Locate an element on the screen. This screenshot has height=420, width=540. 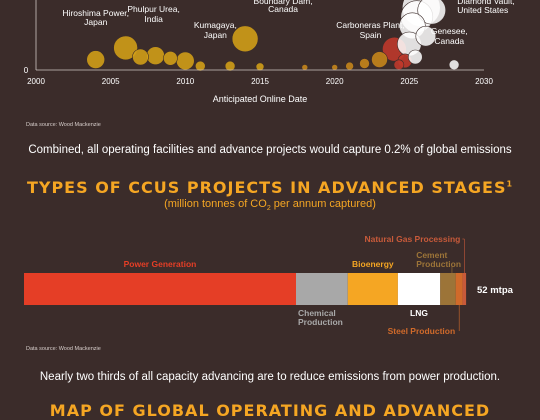
segment-label: Bioenergy is located at coordinates (373, 264).